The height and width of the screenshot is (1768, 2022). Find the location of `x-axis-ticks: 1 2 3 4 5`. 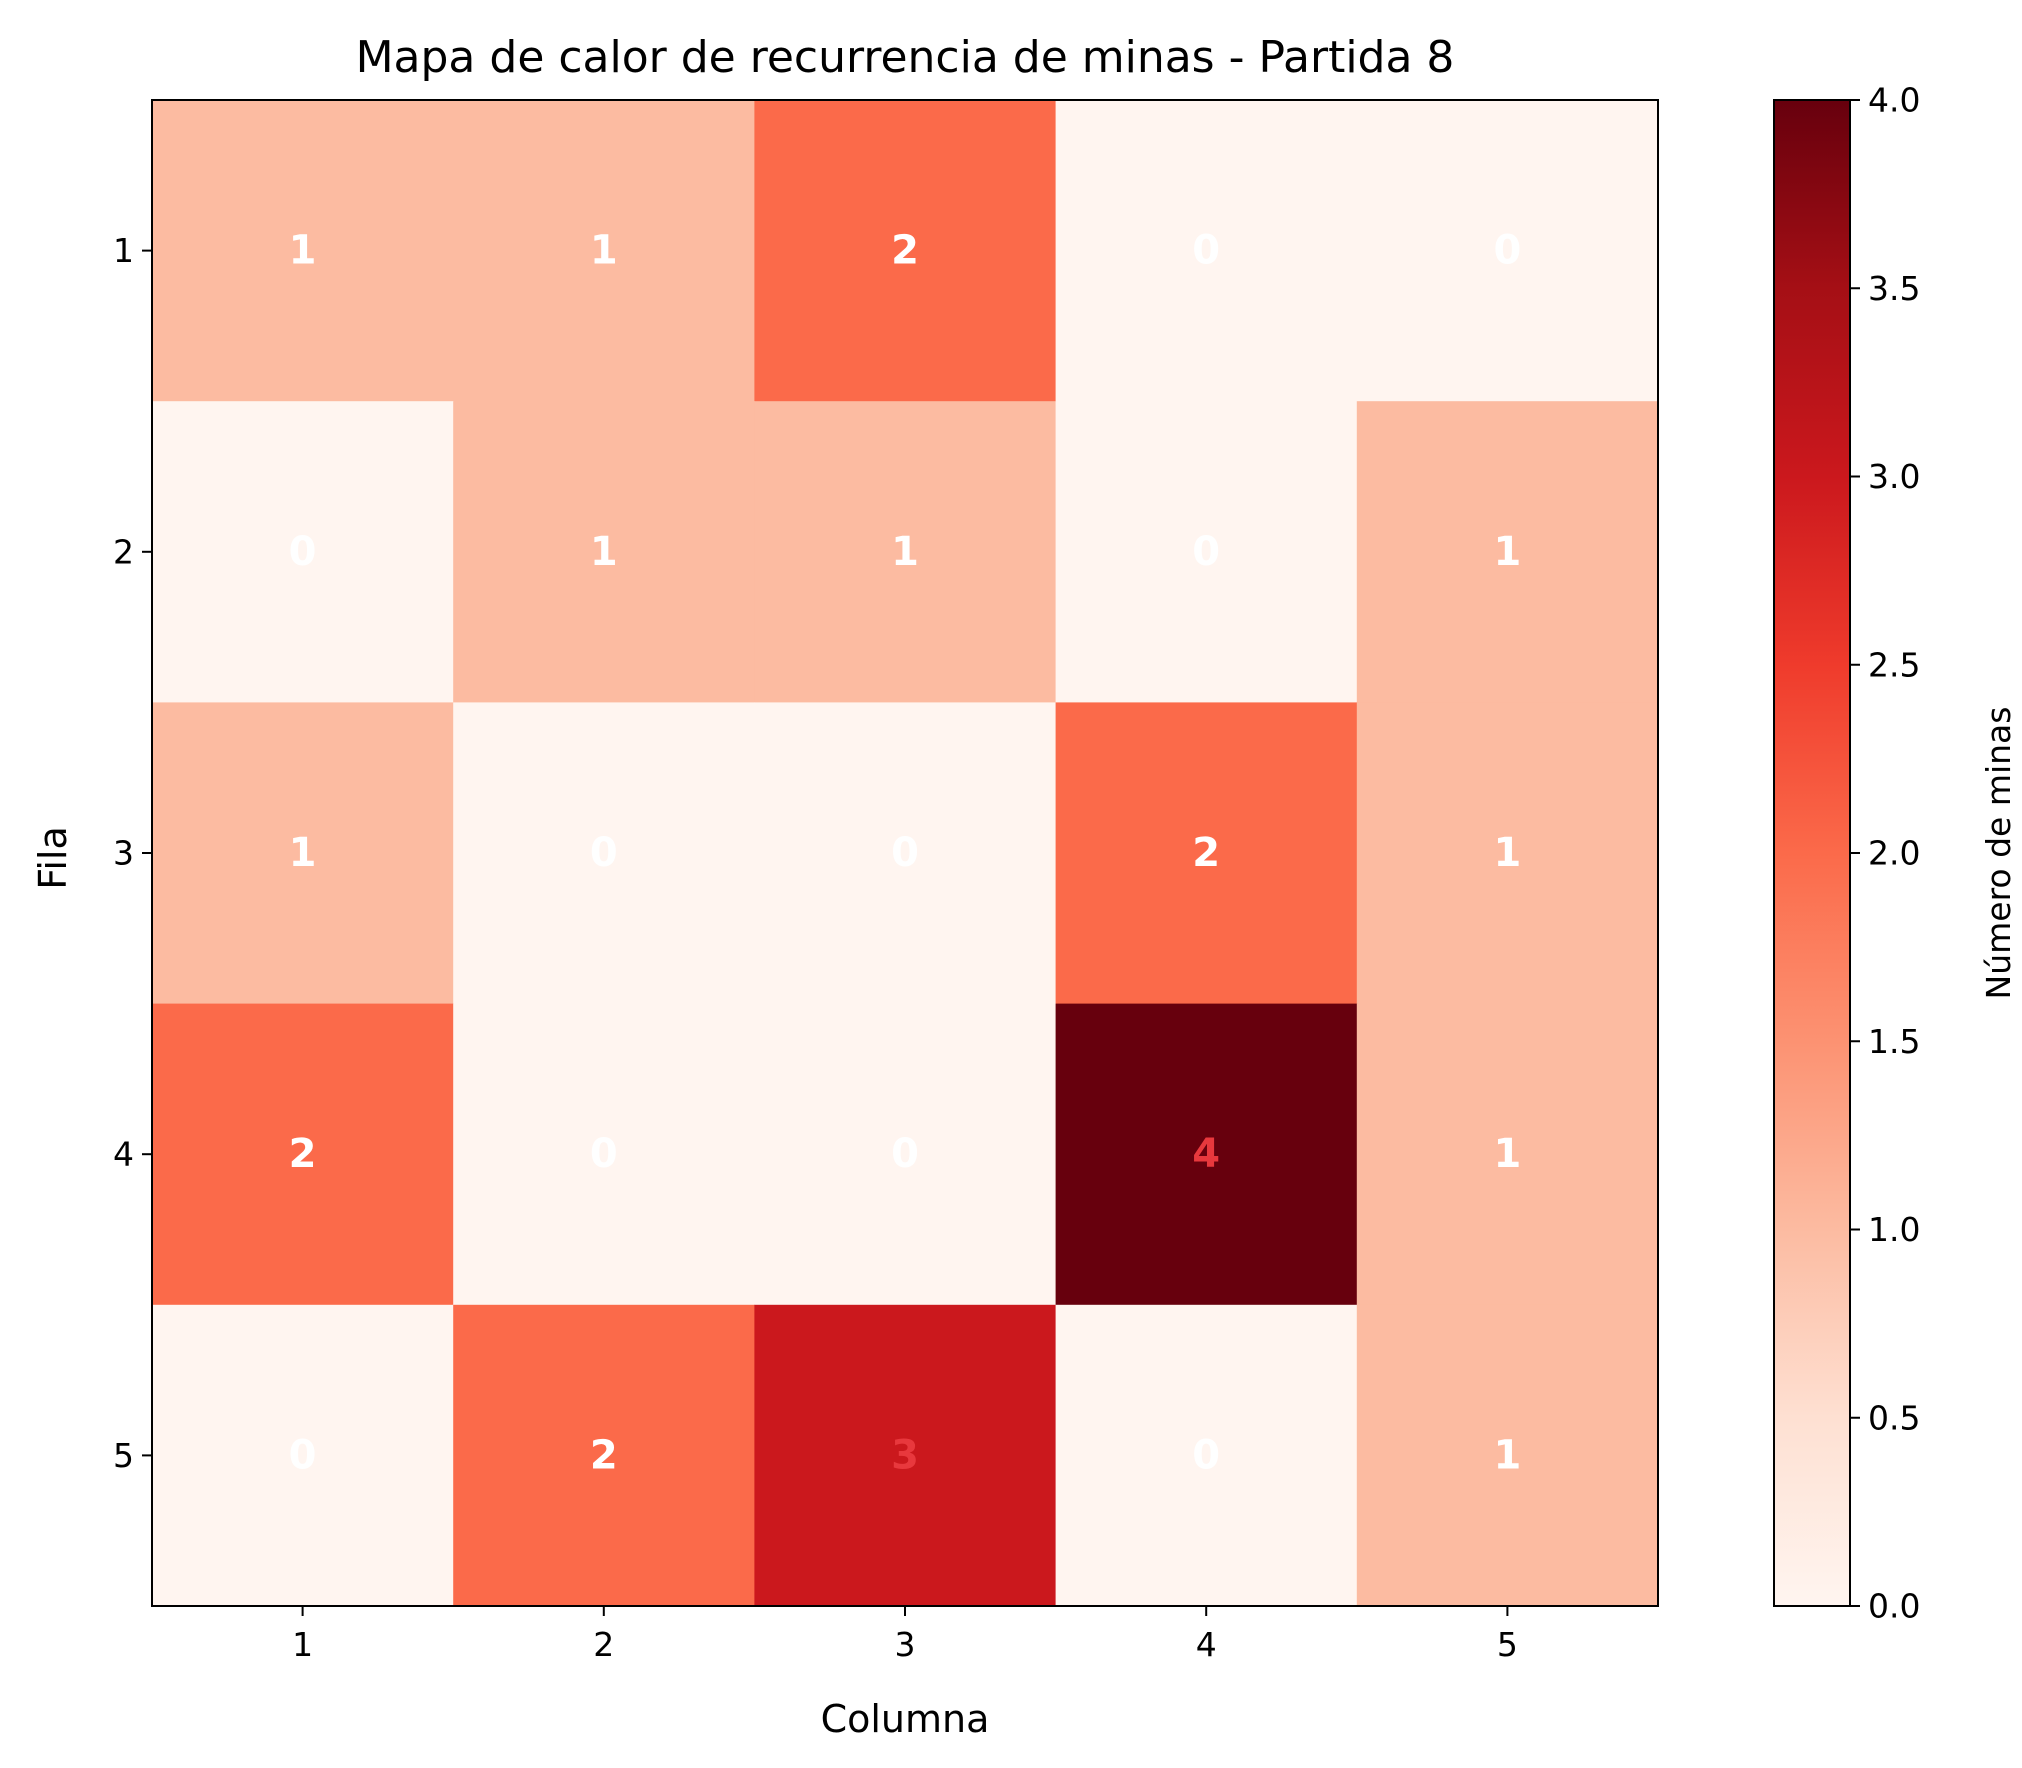

x-axis-ticks: 1 2 3 4 5 is located at coordinates (905, 1635).